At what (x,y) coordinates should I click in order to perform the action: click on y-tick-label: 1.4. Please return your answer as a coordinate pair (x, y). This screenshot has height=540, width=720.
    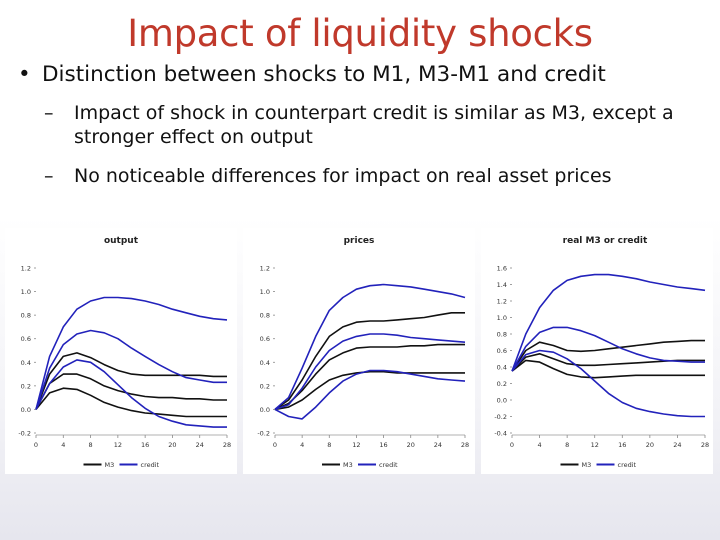
    Looking at the image, I should click on (502, 285).